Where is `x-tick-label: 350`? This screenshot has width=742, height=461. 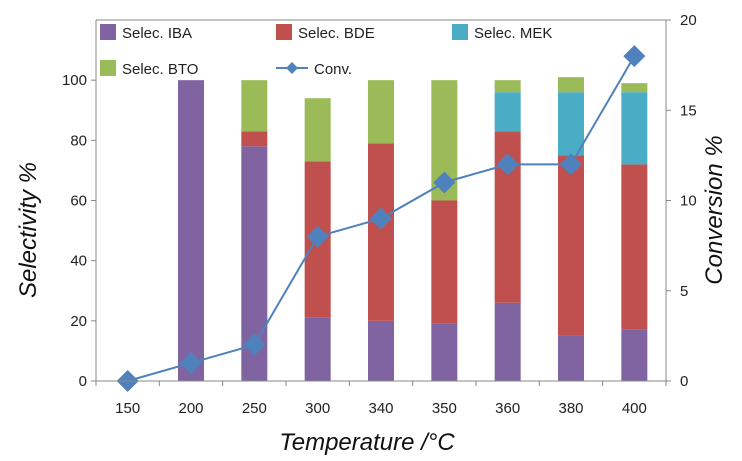
x-tick-label: 350 is located at coordinates (444, 408).